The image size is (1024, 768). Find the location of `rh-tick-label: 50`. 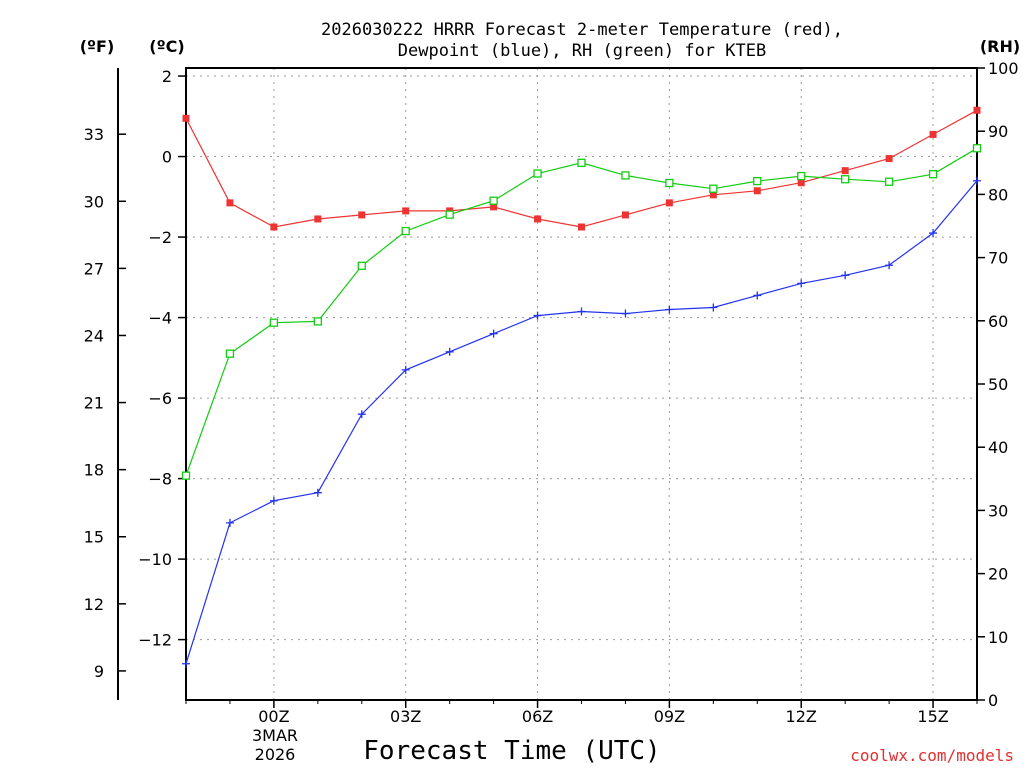

rh-tick-label: 50 is located at coordinates (998, 384).